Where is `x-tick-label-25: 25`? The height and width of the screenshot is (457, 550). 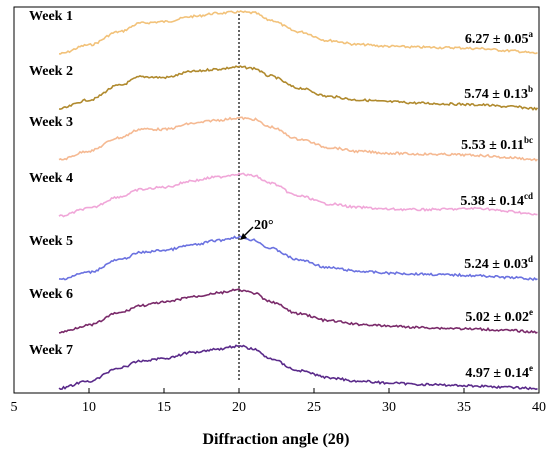
x-tick-label-25: 25 is located at coordinates (314, 407).